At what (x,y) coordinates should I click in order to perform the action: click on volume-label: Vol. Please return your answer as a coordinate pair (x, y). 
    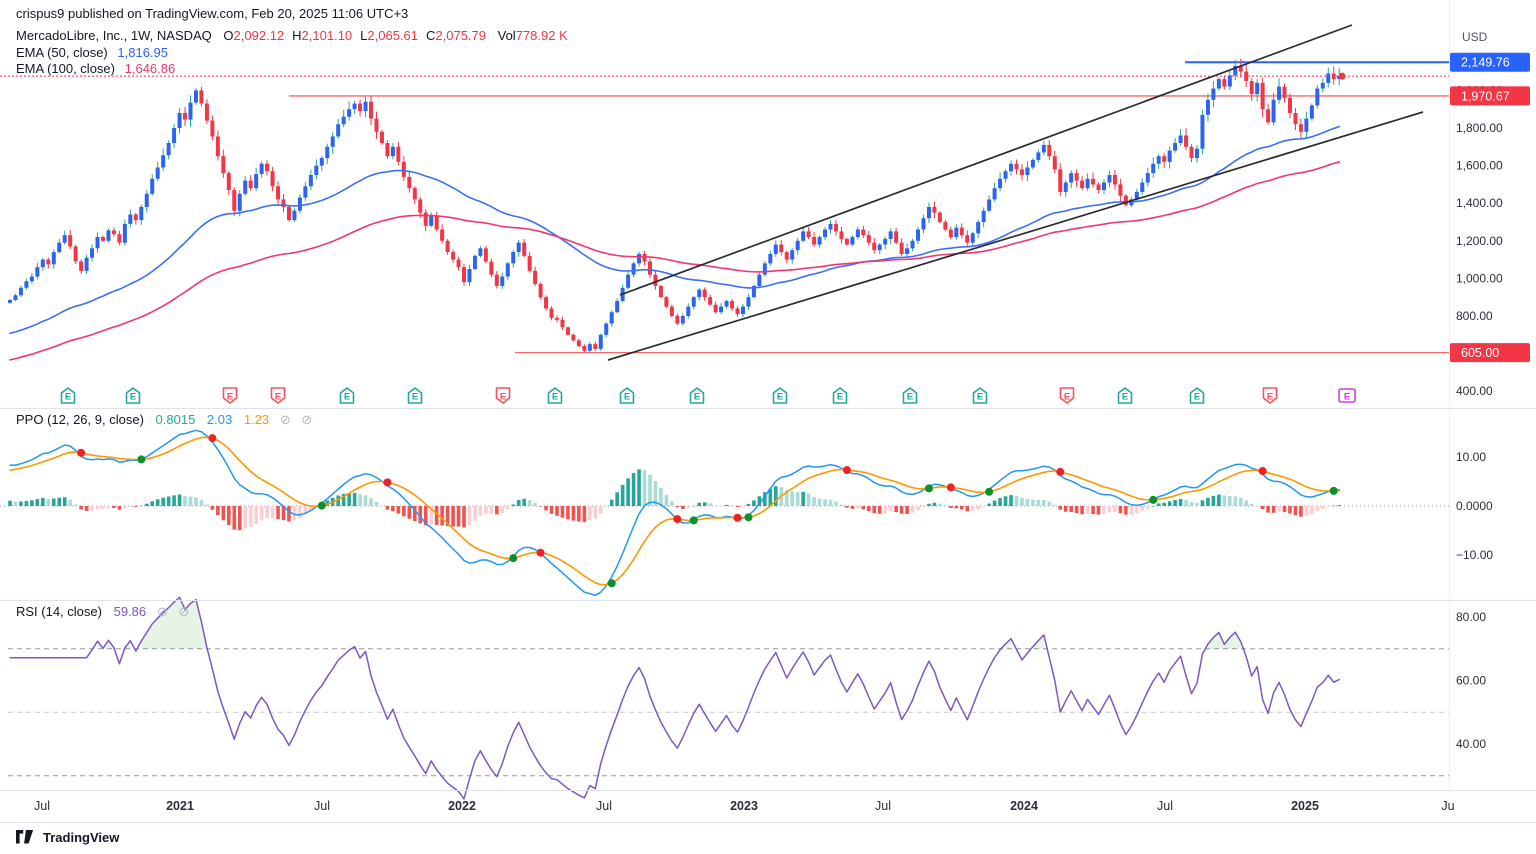
    Looking at the image, I should click on (506, 35).